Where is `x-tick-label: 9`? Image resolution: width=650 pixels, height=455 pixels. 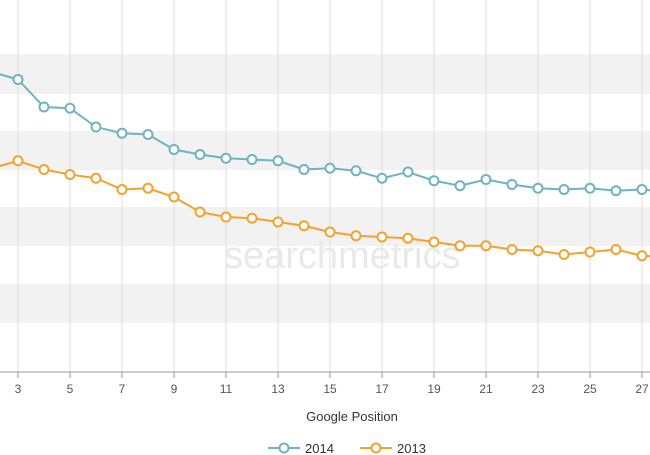 x-tick-label: 9 is located at coordinates (174, 389).